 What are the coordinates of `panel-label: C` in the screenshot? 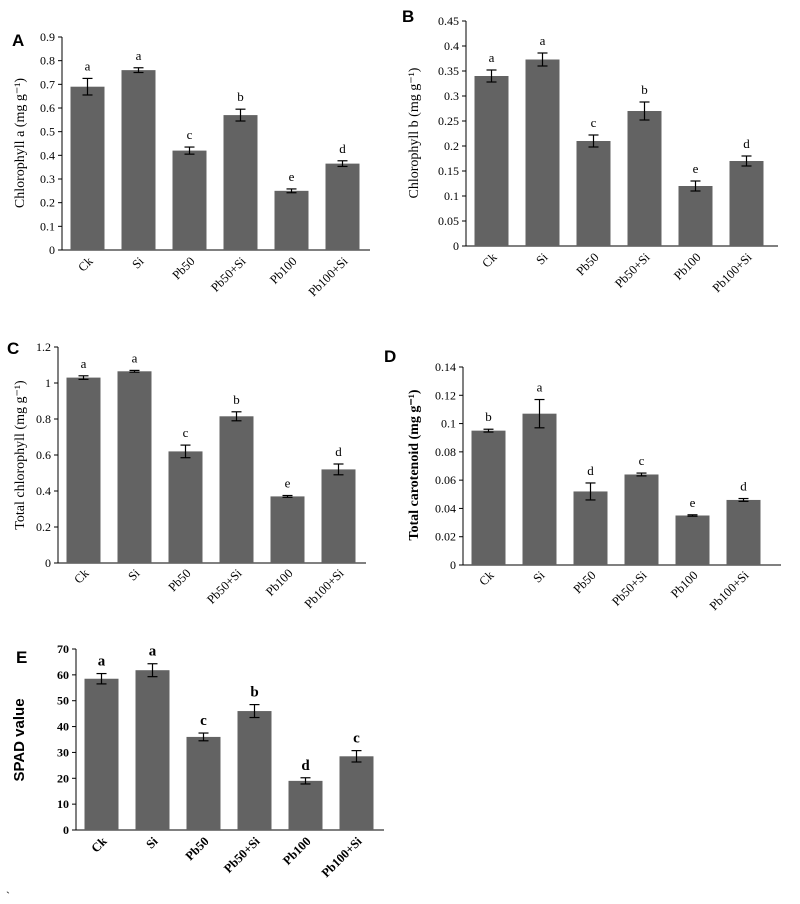 It's located at (13, 348).